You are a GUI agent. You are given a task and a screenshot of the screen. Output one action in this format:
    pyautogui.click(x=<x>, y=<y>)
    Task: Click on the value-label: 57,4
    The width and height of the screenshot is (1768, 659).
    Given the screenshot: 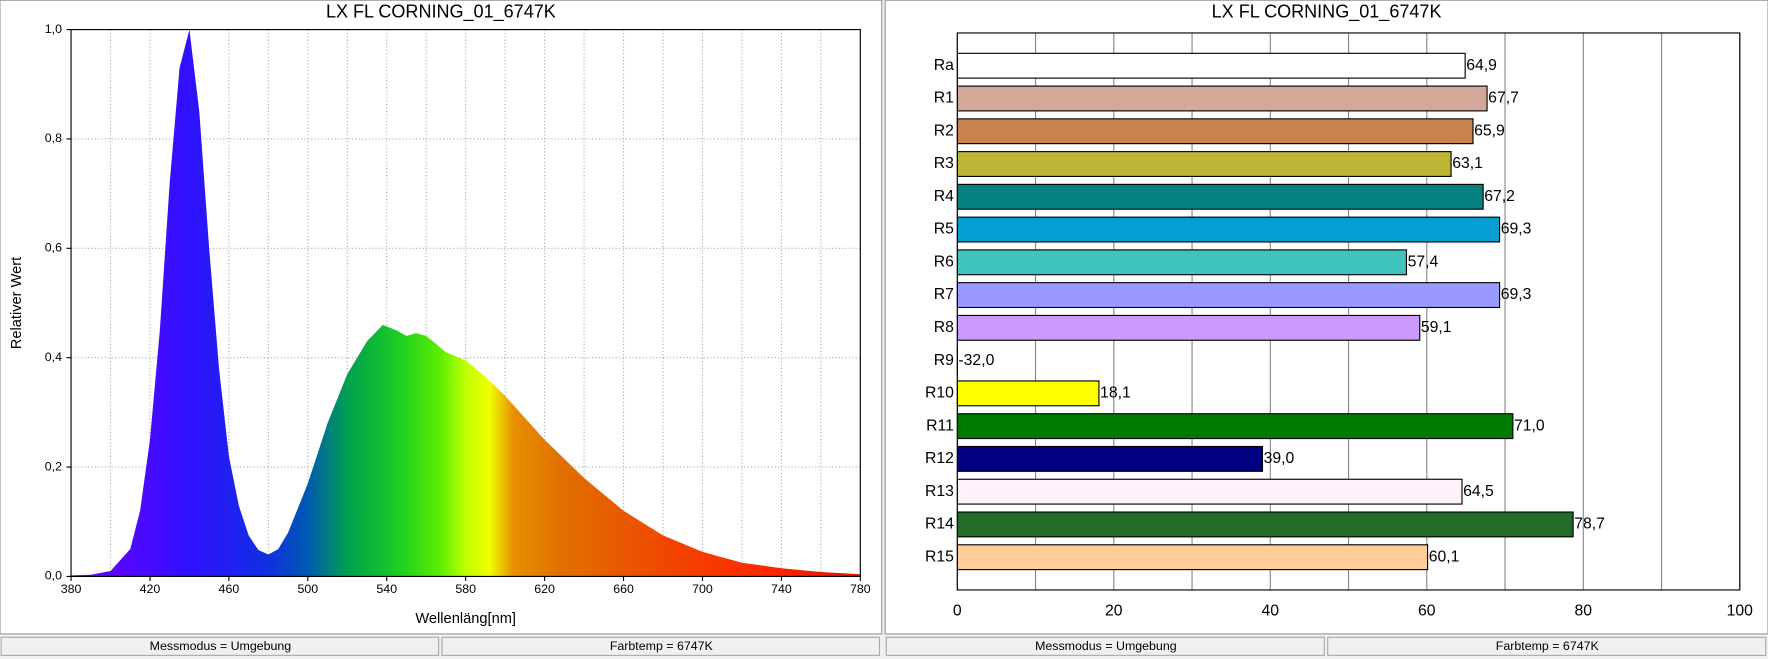 What is the action you would take?
    pyautogui.click(x=1423, y=261)
    